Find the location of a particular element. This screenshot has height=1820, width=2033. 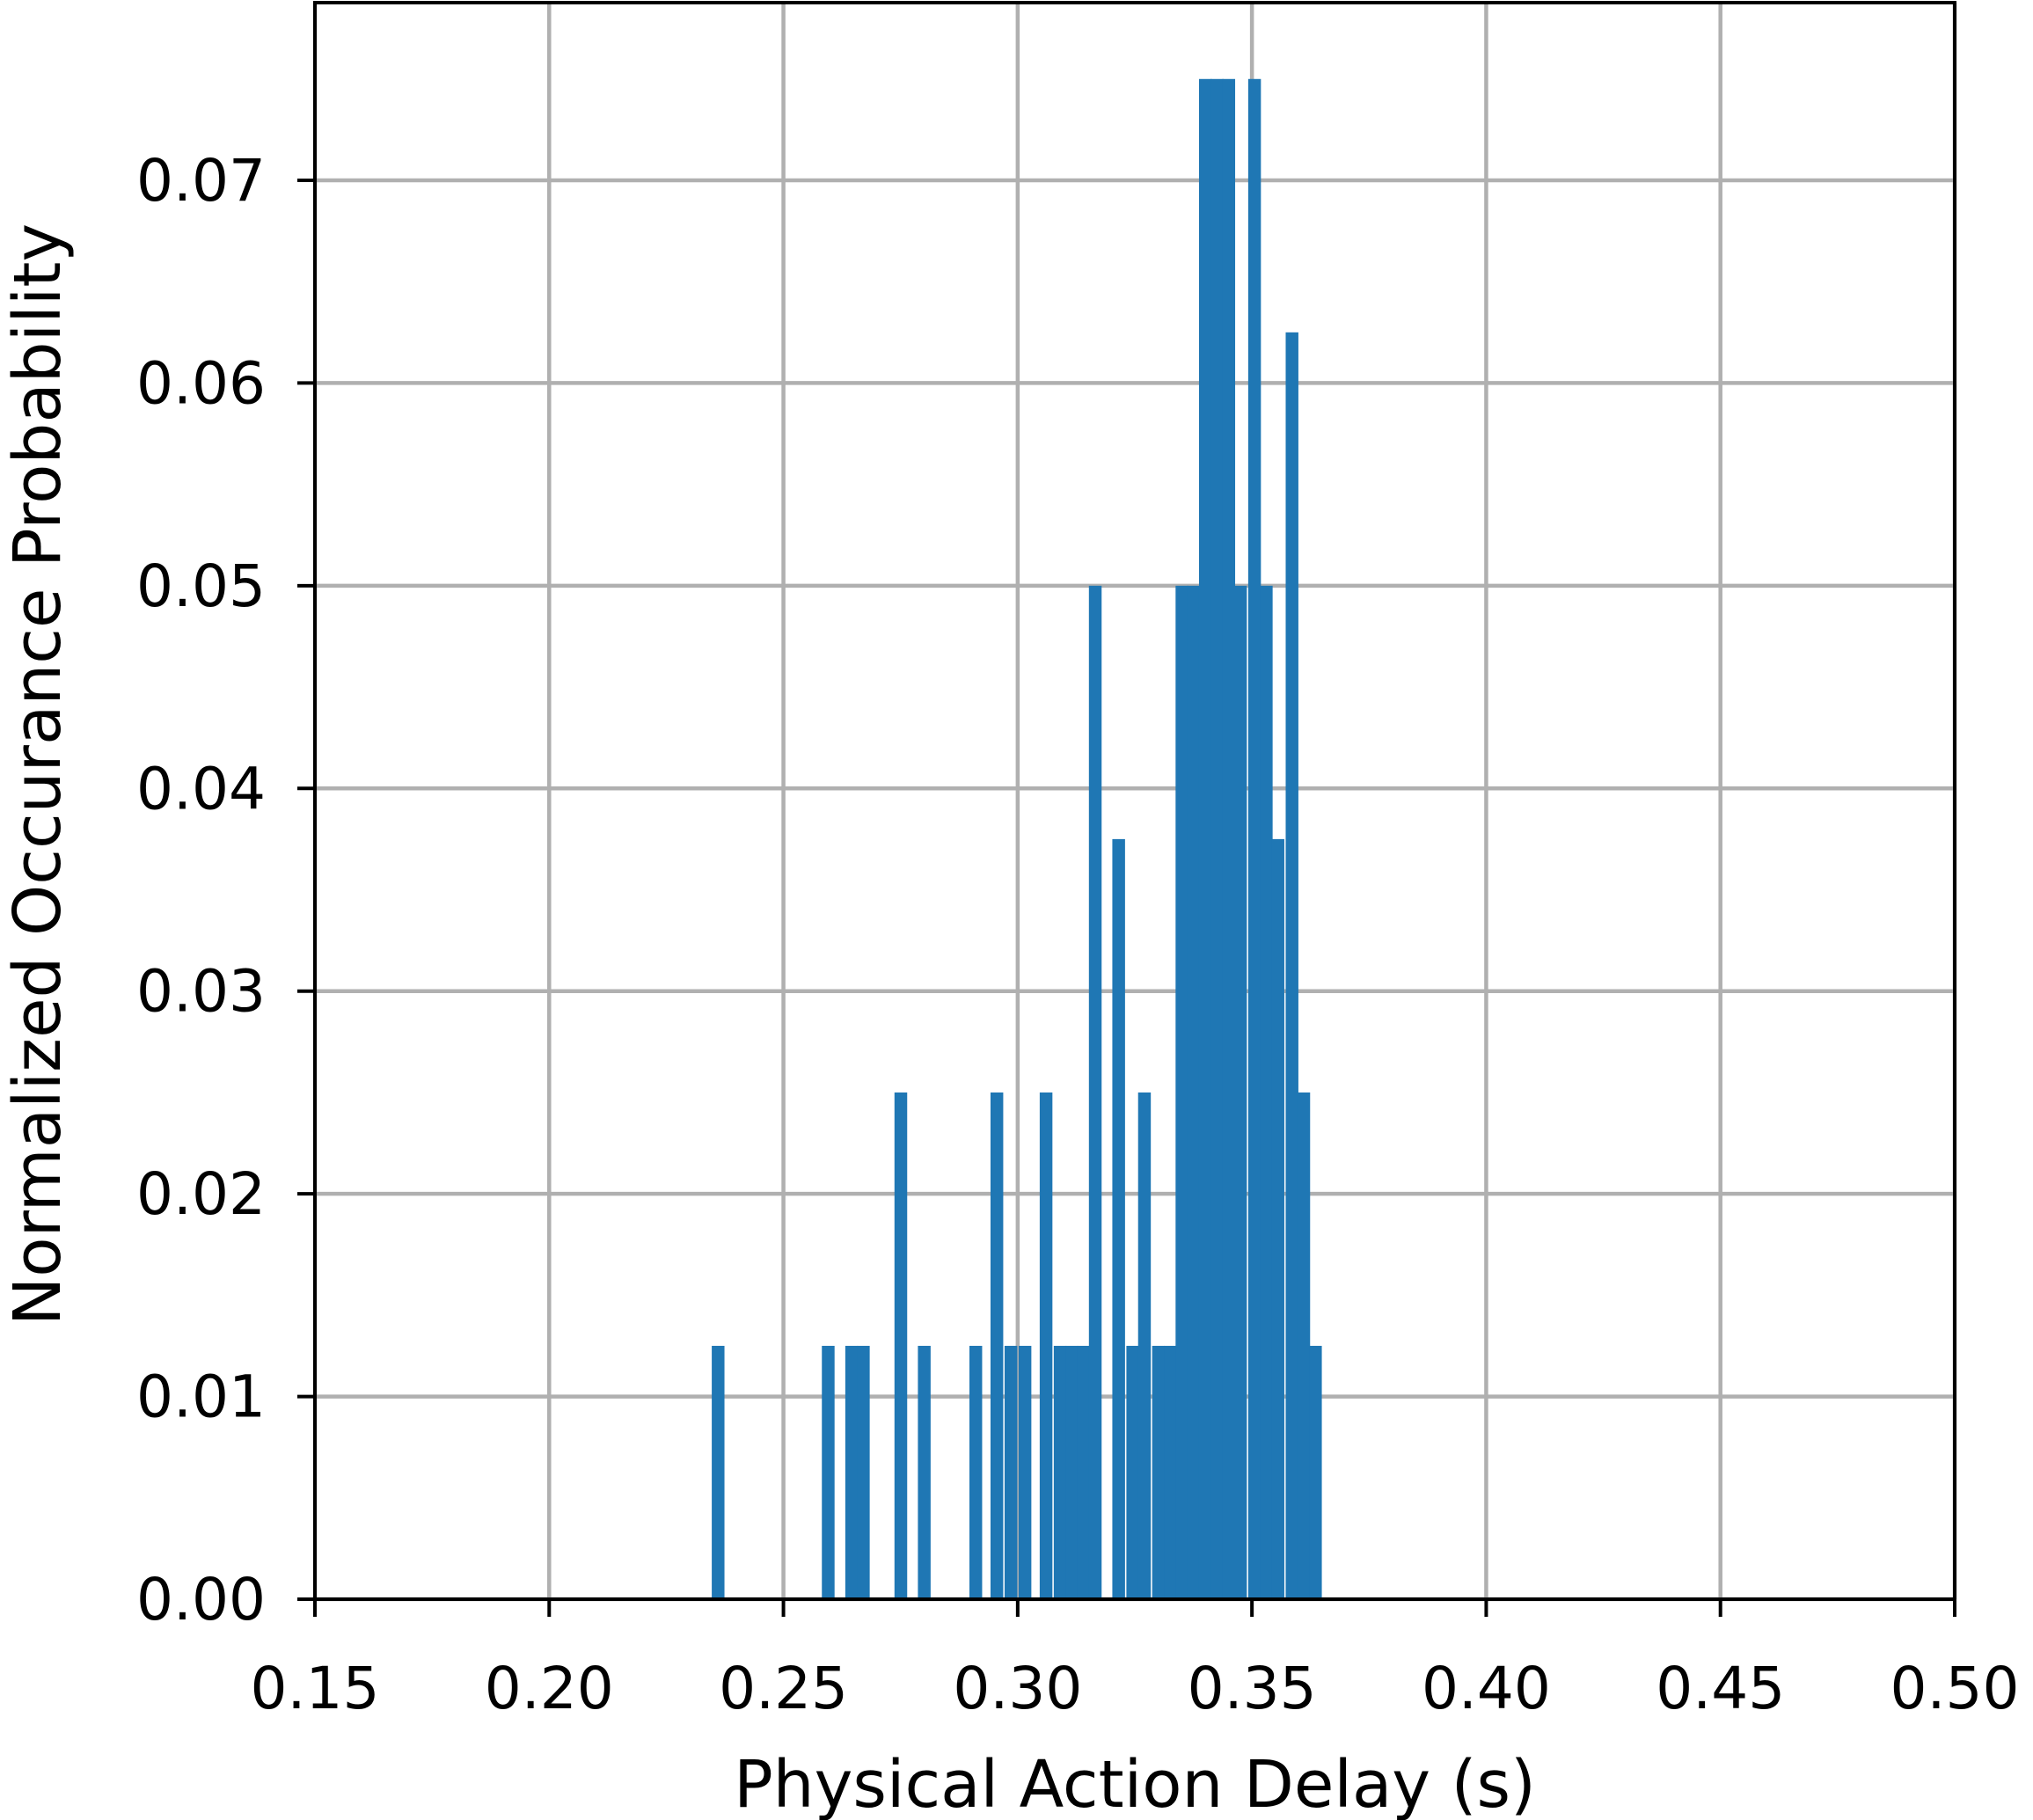

x-tick-label: 0.20 is located at coordinates (549, 1688).